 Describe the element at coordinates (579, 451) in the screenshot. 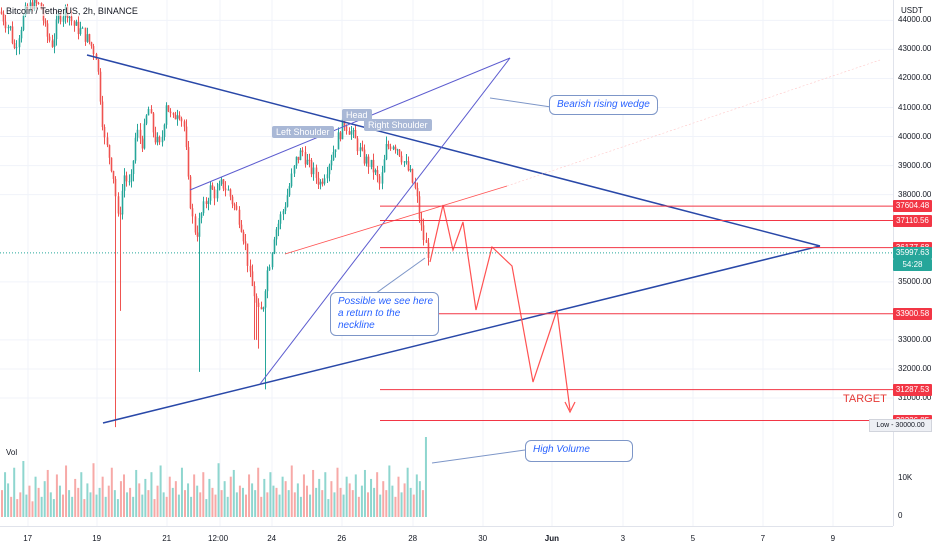

I see `high-volume-callout: High Volume` at that location.